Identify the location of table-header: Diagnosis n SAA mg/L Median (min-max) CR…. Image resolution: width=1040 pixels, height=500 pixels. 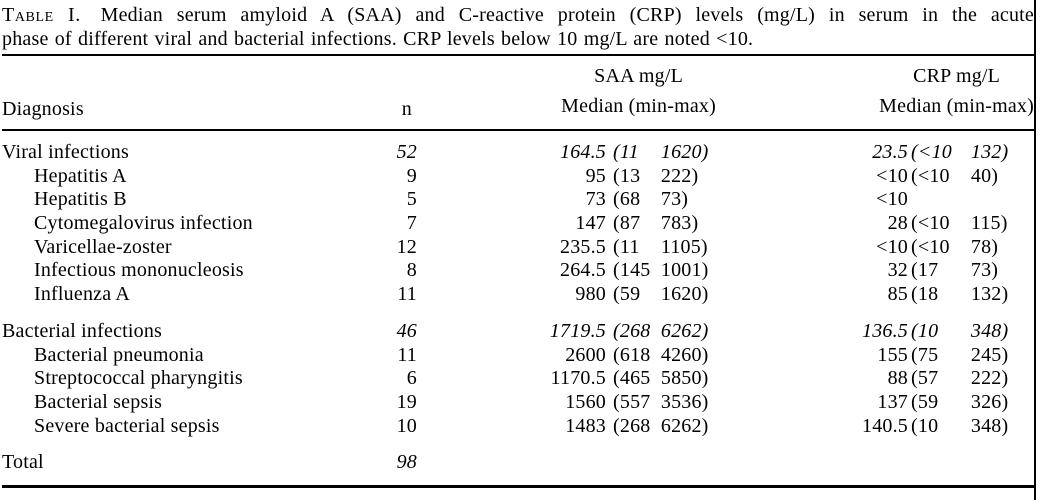
(520, 92).